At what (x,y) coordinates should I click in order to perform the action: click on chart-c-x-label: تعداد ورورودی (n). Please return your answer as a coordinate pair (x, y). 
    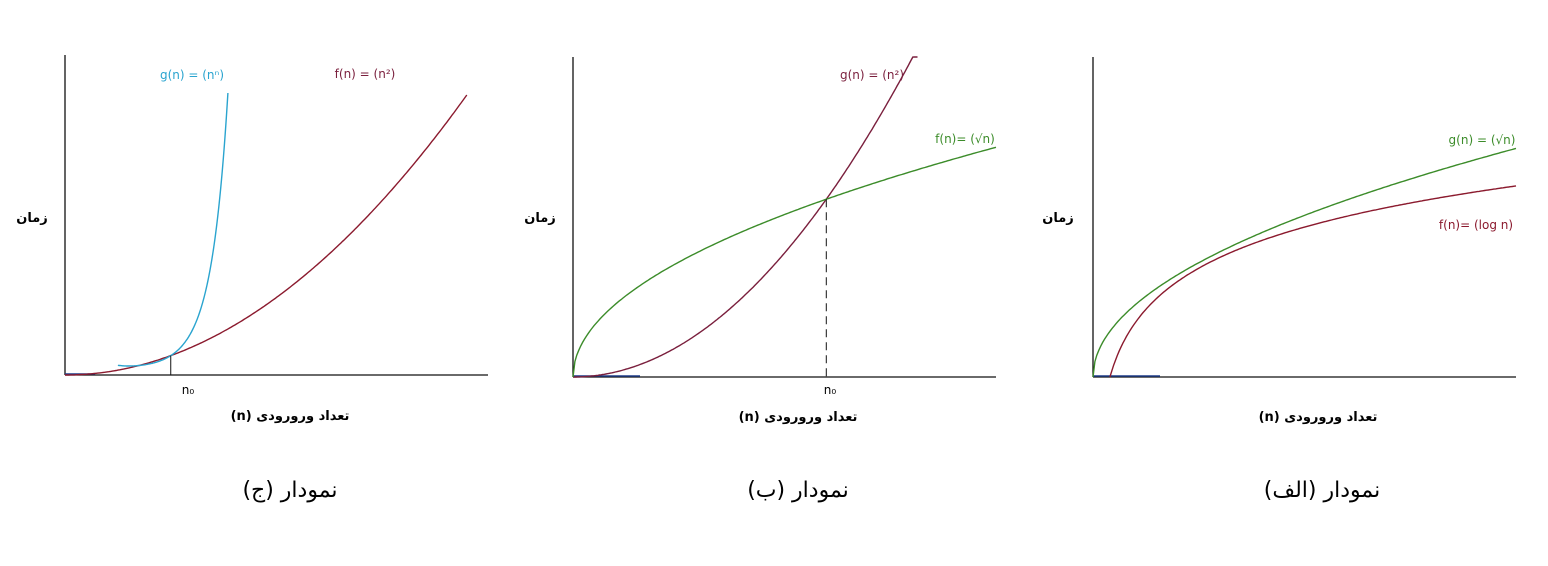
    Looking at the image, I should click on (290, 416).